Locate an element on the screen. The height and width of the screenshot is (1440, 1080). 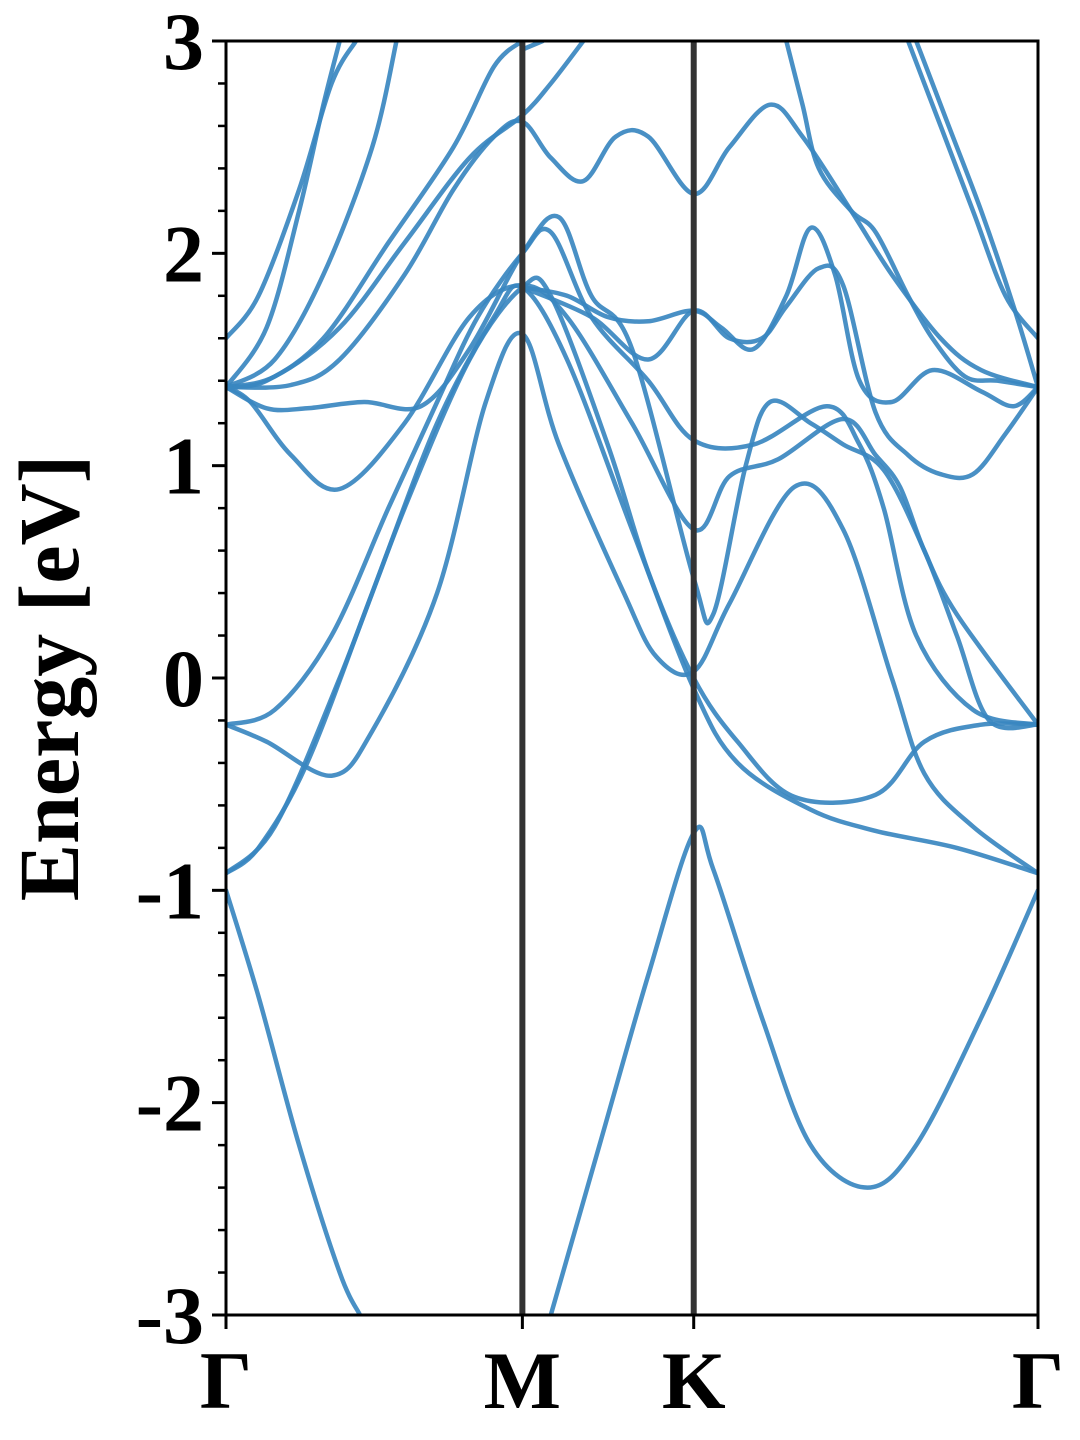
y-tick-label: 3 is located at coordinates (183, 43).